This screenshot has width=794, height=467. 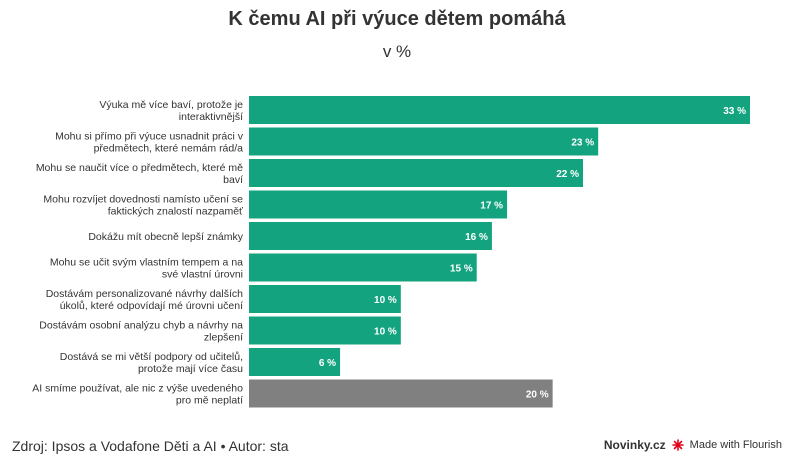 What do you see at coordinates (537, 395) in the screenshot?
I see `bar-value-label-10: 20 %` at bounding box center [537, 395].